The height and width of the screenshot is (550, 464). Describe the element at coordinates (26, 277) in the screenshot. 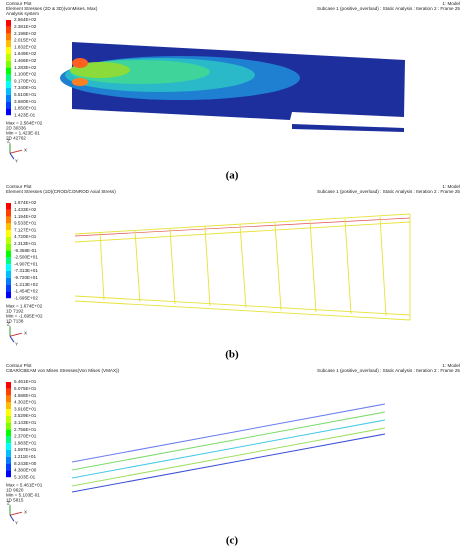

I see `legend-label: -9.720E+01` at that location.